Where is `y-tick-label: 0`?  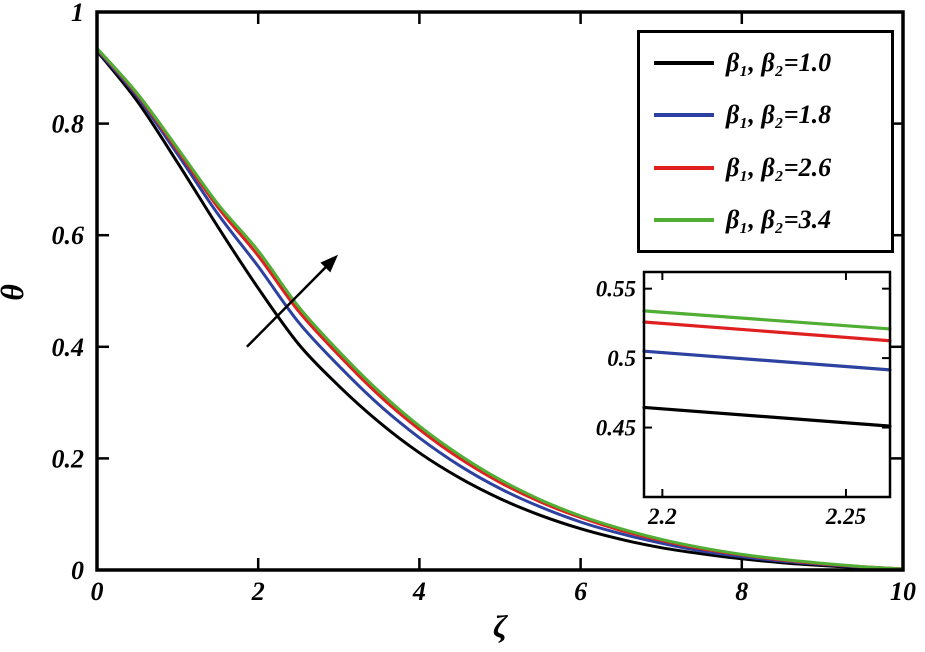 y-tick-label: 0 is located at coordinates (77, 570).